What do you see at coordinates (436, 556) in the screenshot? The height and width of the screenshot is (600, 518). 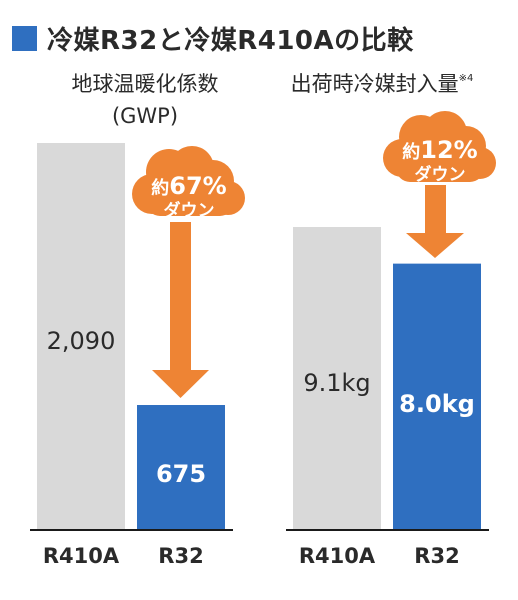 I see `amount-category-r32: R32` at bounding box center [436, 556].